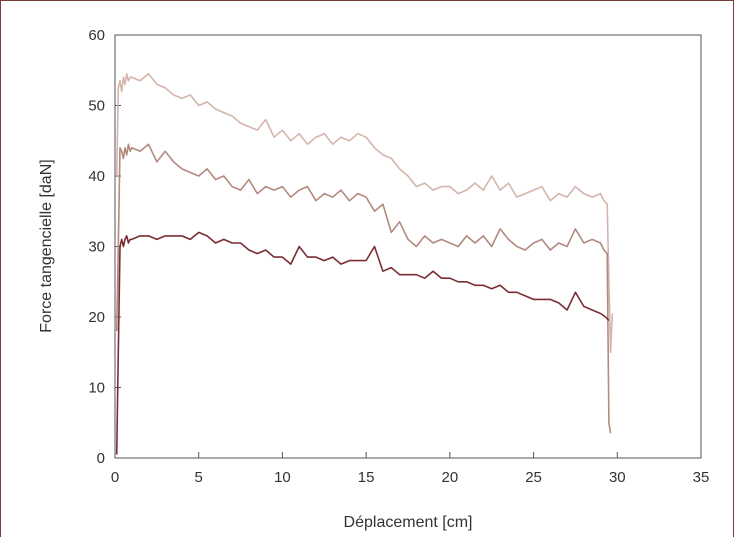 The width and height of the screenshot is (734, 537). Describe the element at coordinates (533, 477) in the screenshot. I see `x-tick-label: 25` at that location.